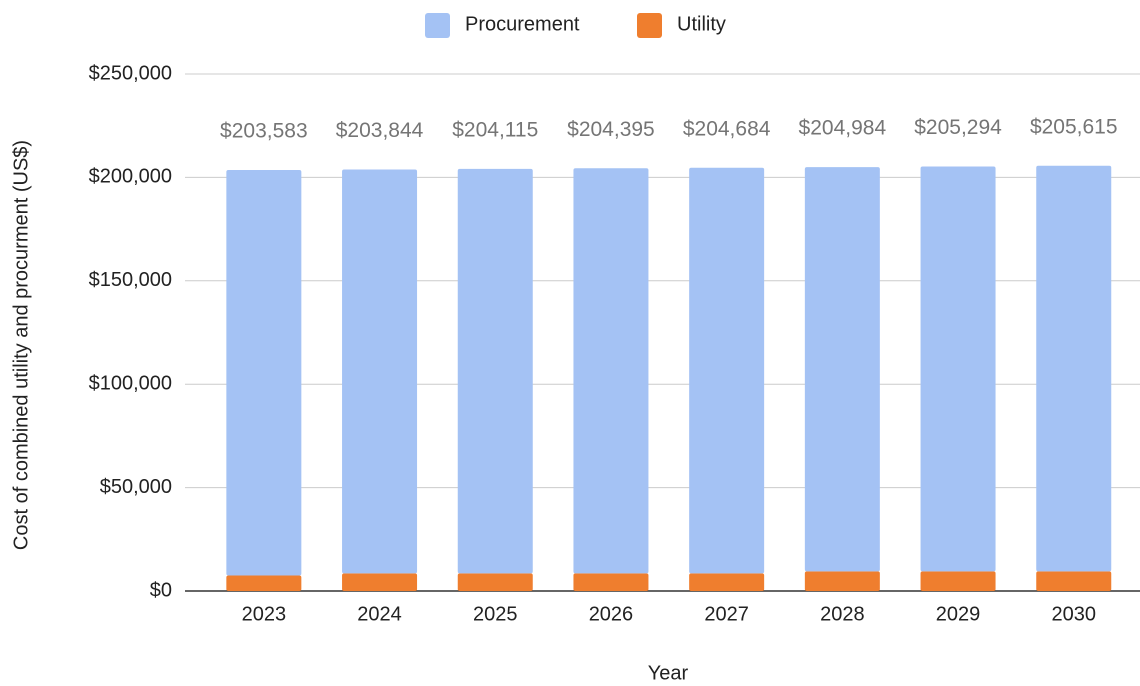  Describe the element at coordinates (379, 614) in the screenshot. I see `x-tick-label: 2024` at that location.